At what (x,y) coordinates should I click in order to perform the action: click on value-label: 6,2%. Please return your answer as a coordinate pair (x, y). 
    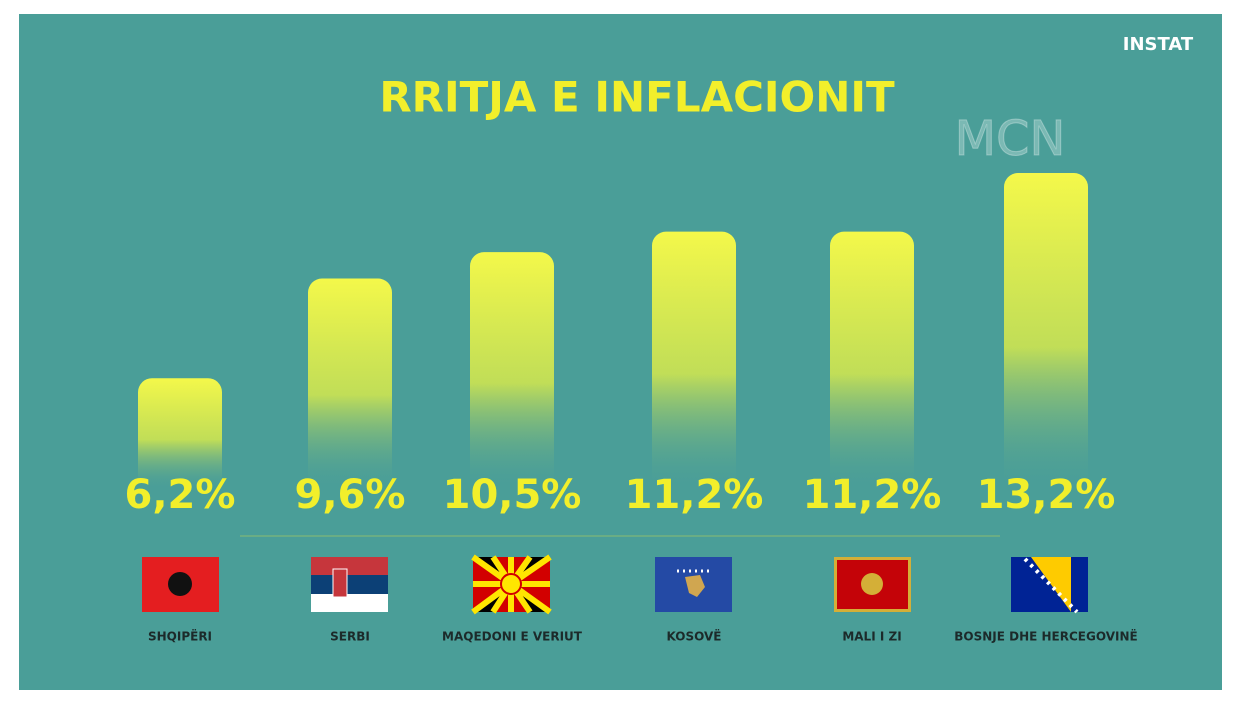
    Looking at the image, I should click on (180, 495).